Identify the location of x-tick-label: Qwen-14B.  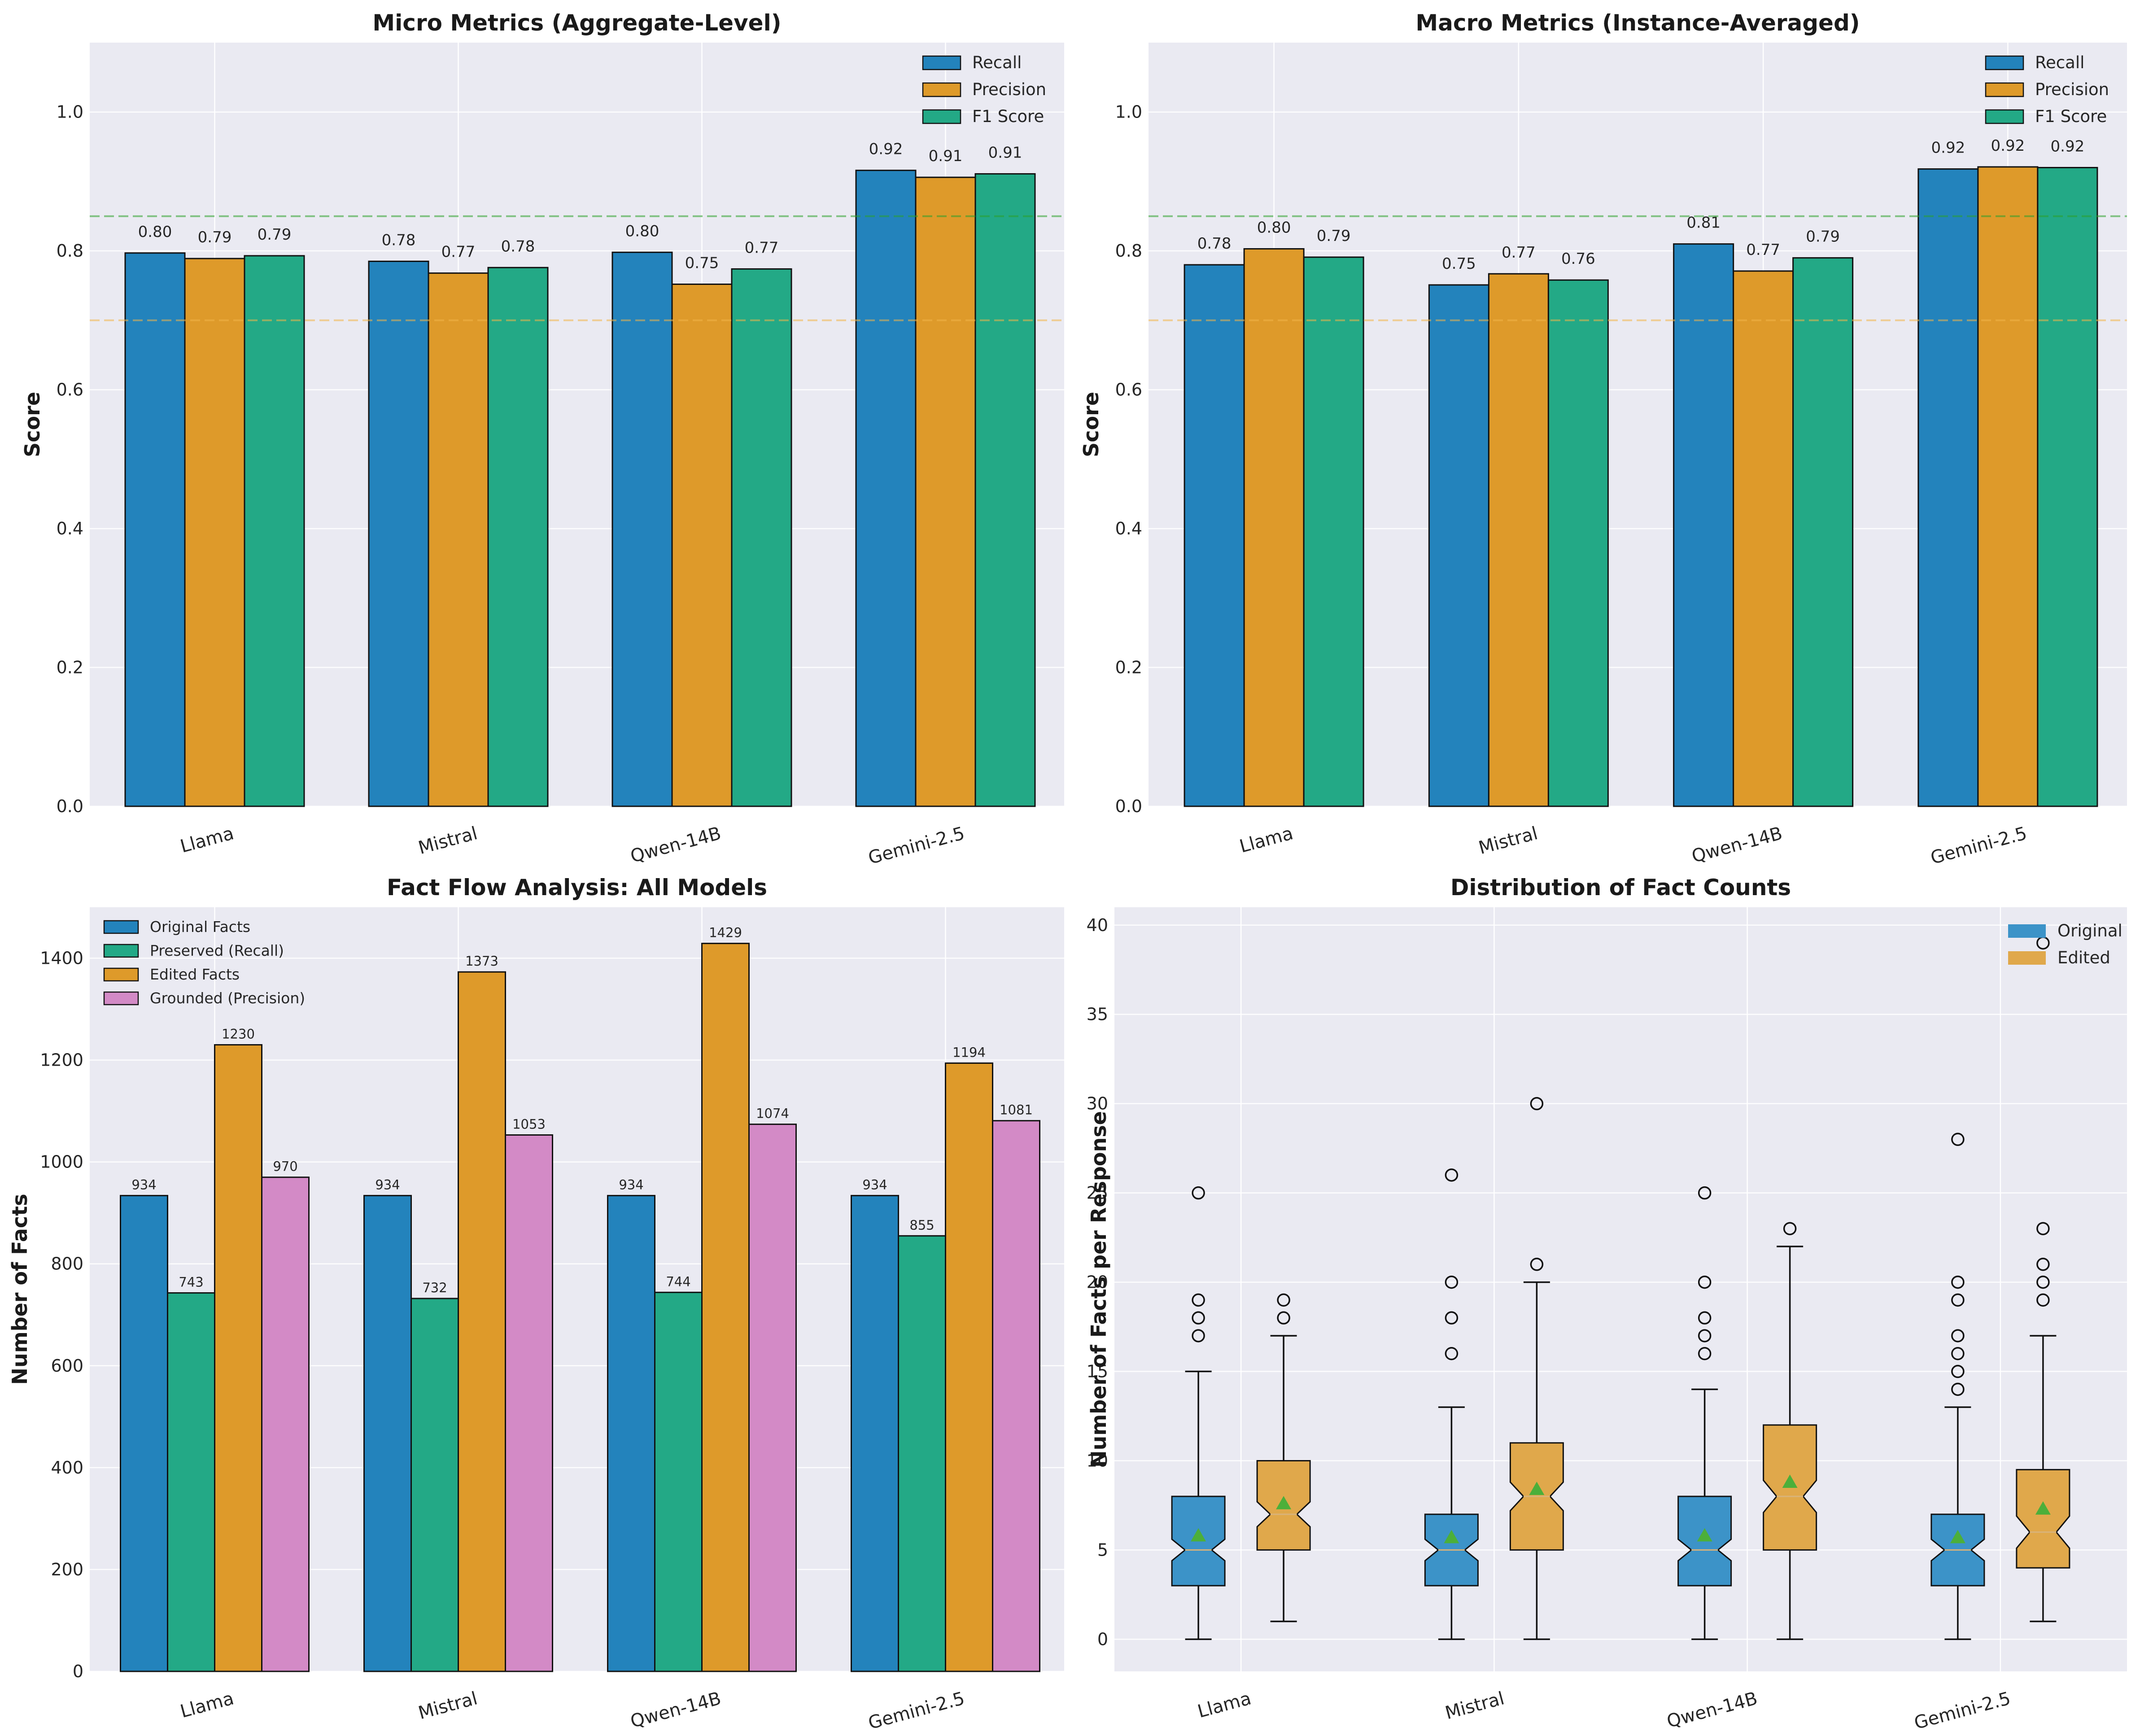
(675, 1710).